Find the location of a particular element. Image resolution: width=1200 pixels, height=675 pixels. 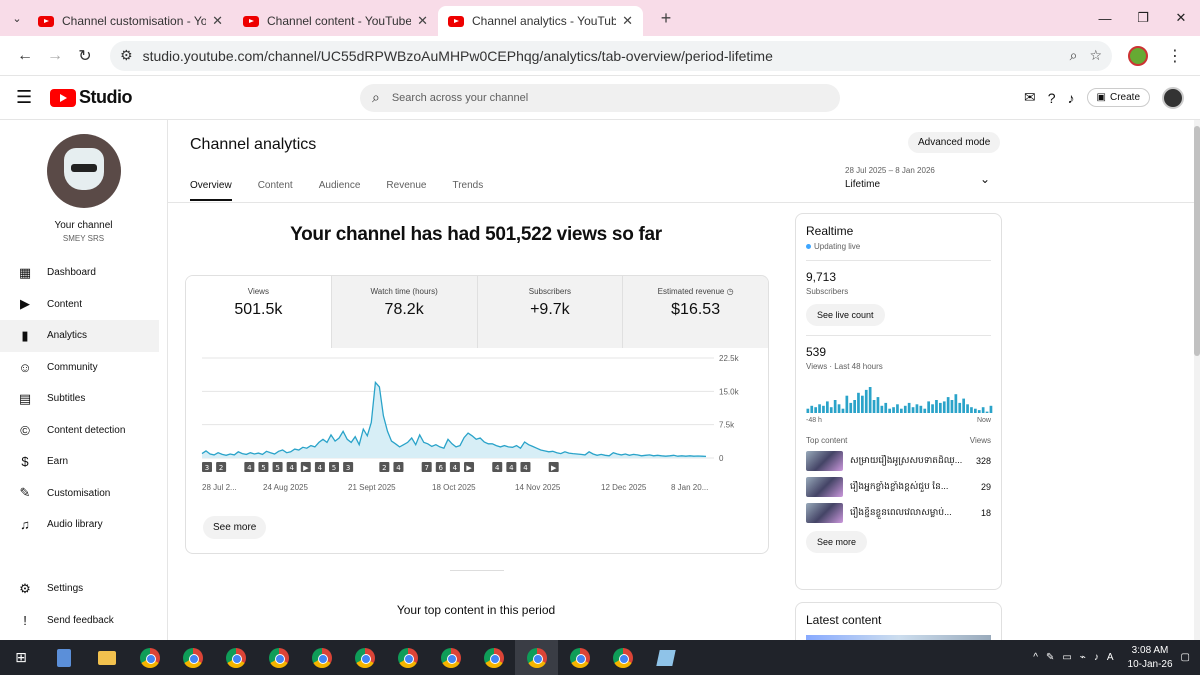

close-window-icon: ✕ is located at coordinates (1181, 17).